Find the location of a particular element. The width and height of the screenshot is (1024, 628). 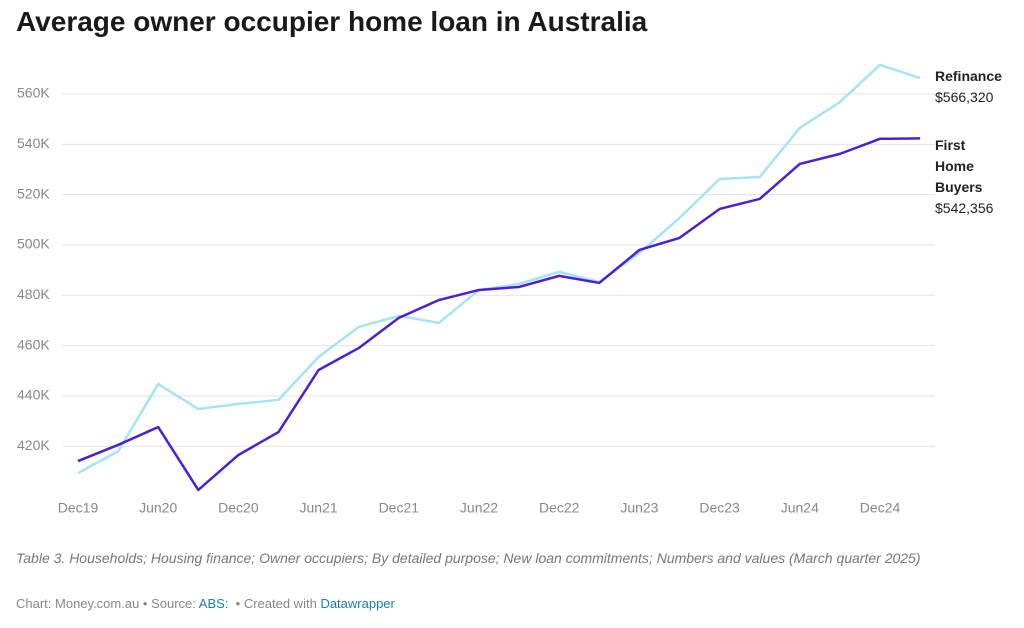

end-label: First Home Buyers $542,356 is located at coordinates (966, 177).